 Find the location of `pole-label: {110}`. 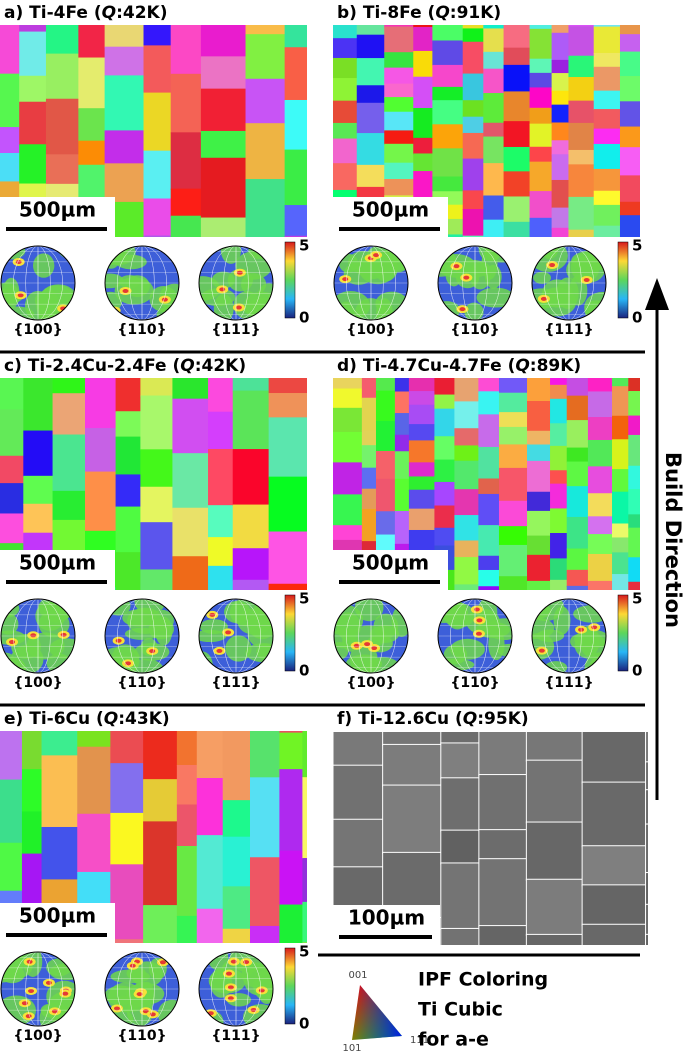

pole-label: {110} is located at coordinates (474, 330).